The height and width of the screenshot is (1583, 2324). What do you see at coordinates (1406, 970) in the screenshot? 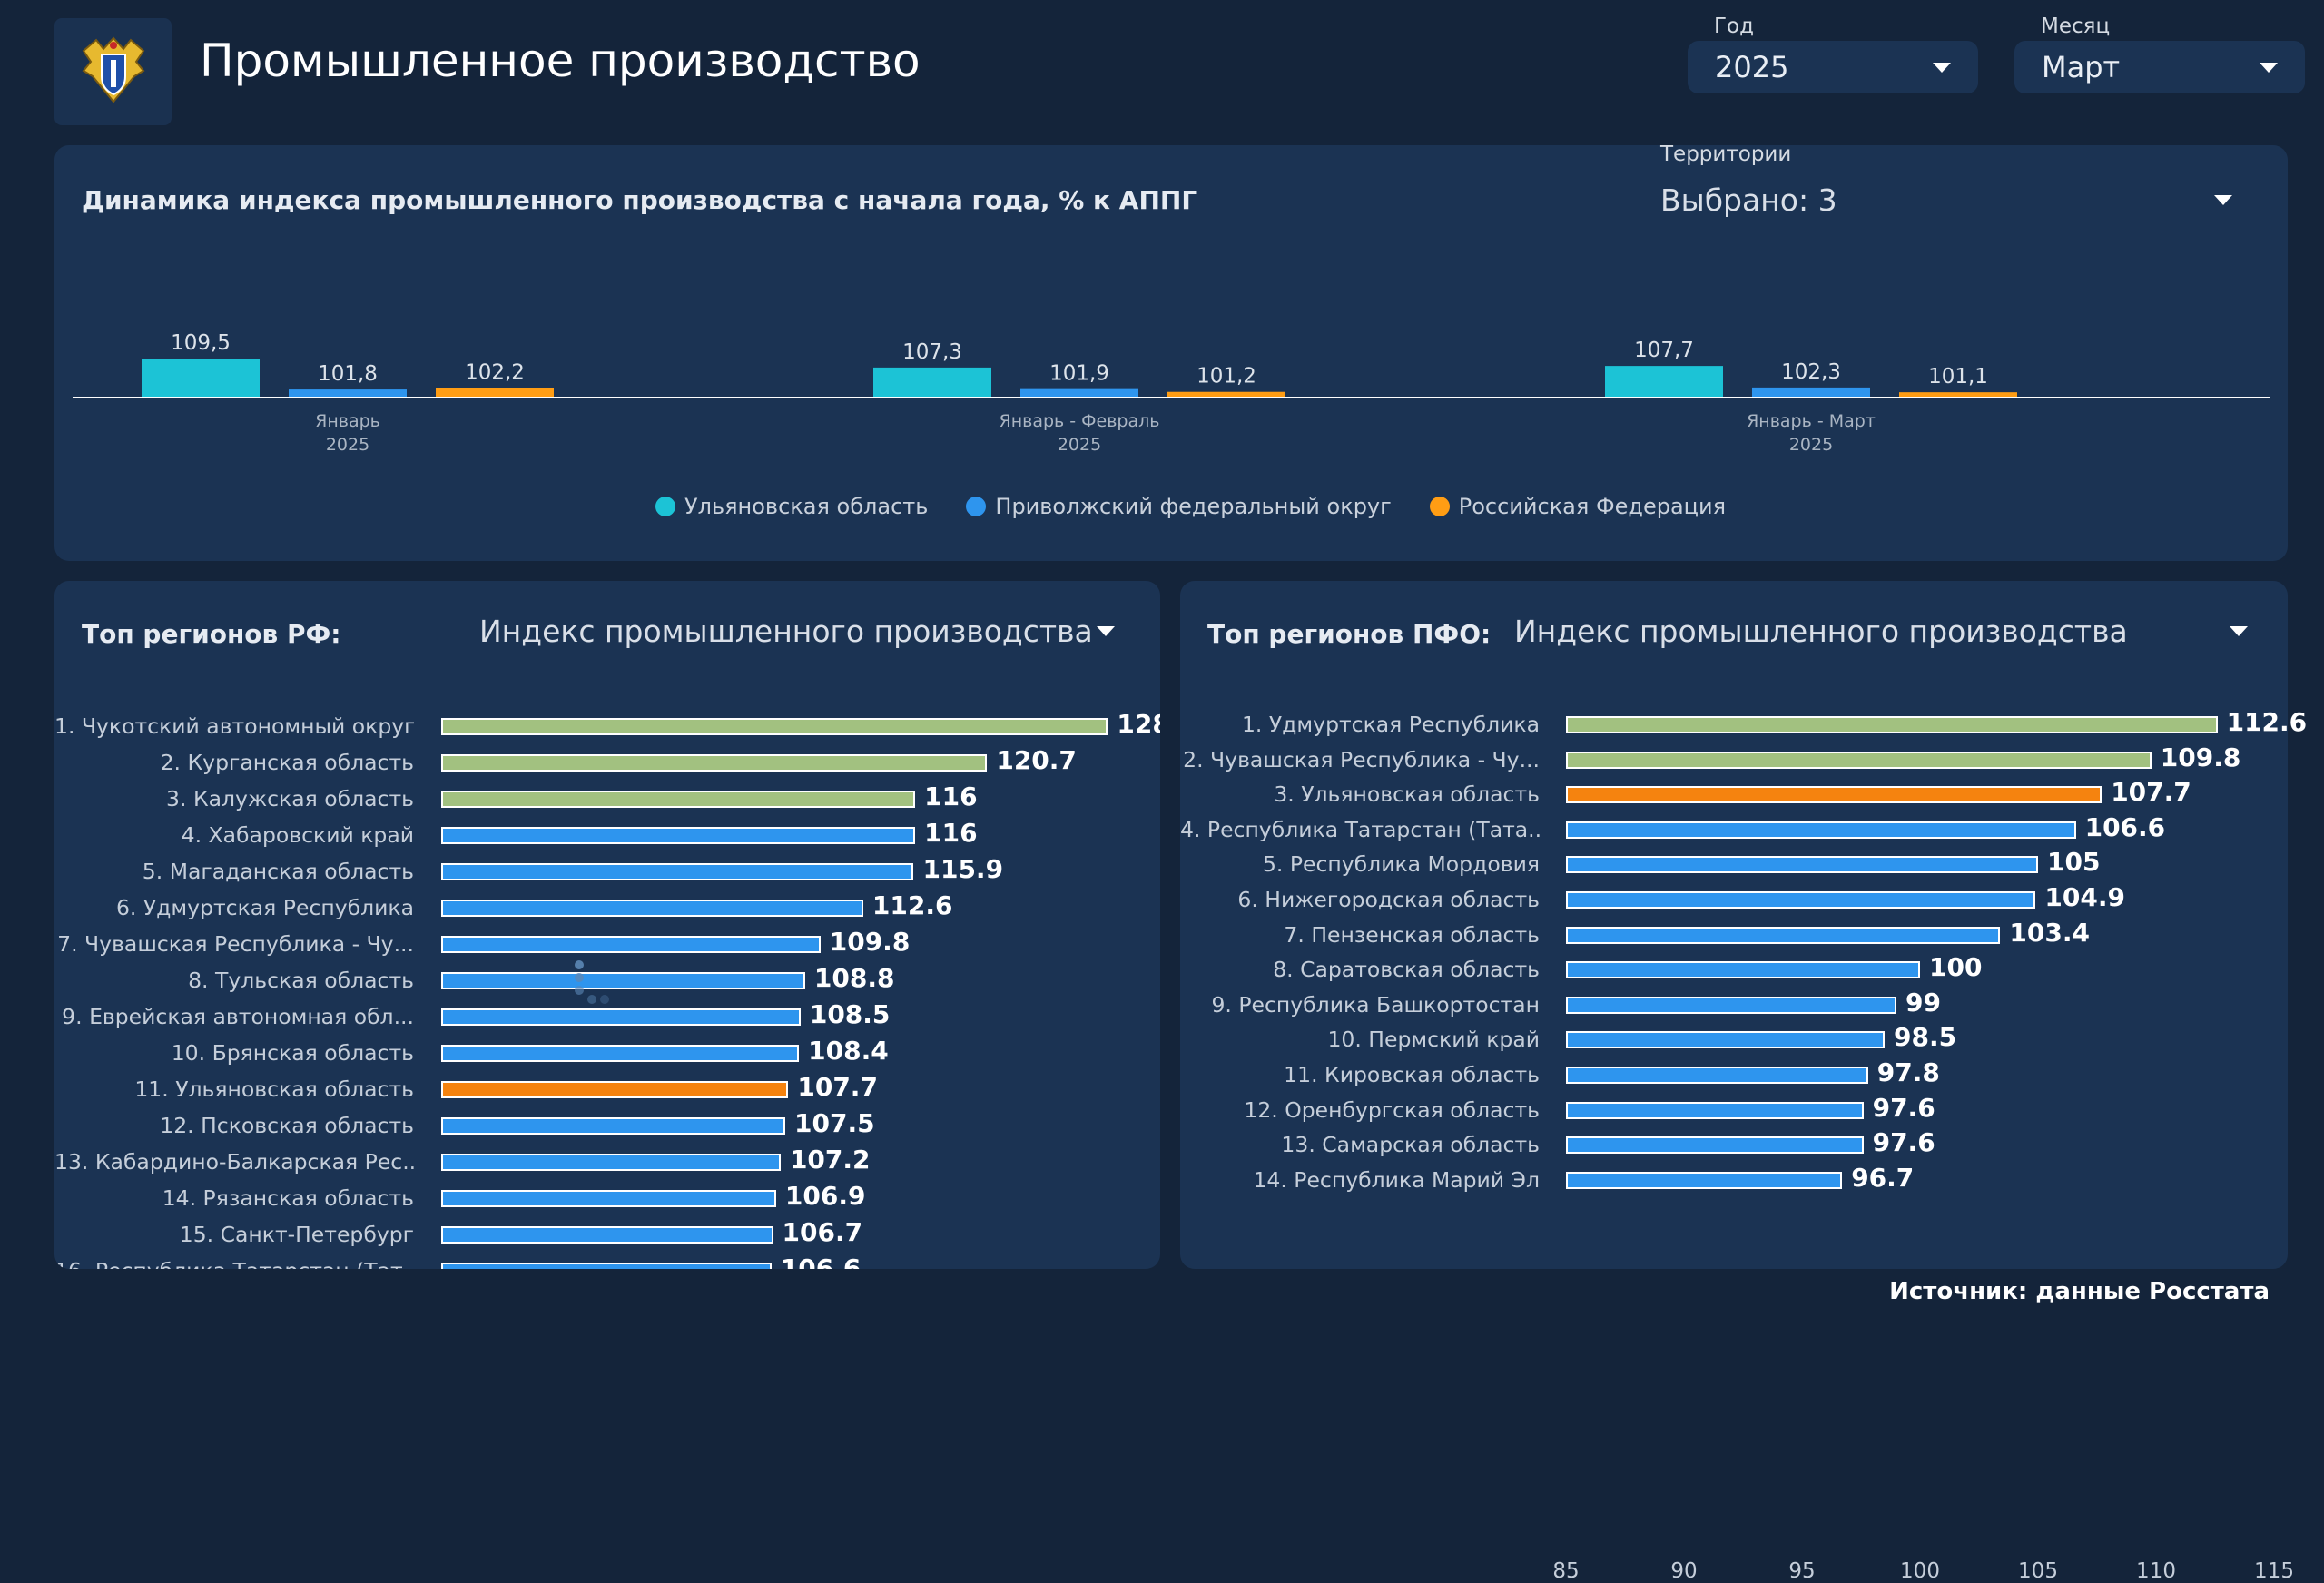
I see `region-label: 8. Саратовская область` at bounding box center [1406, 970].